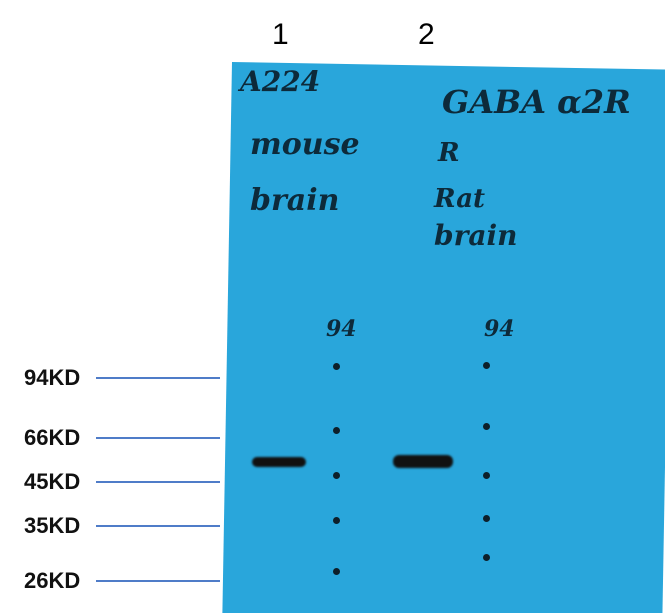  I want to click on ladder-label-1: 94, so click(341, 329).